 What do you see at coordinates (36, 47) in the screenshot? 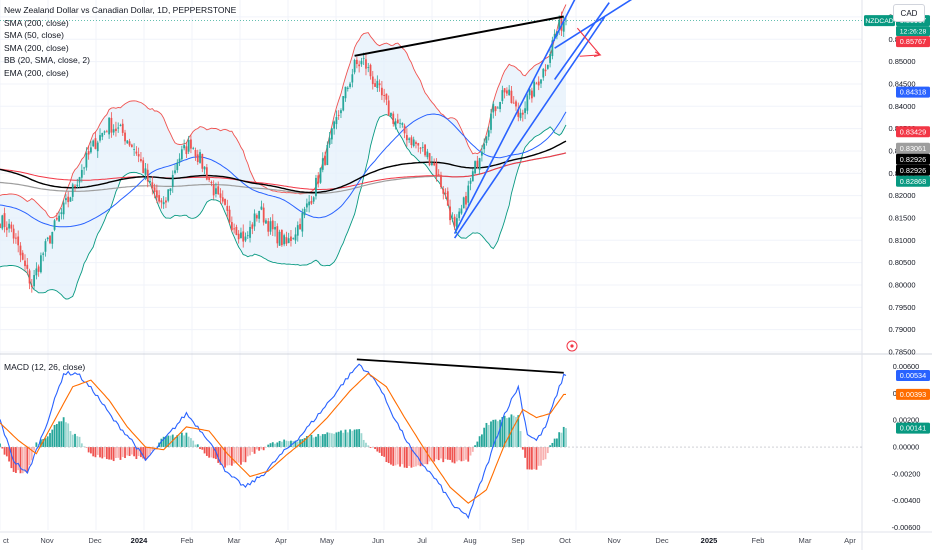
I see `legend-sma200-second: SMA (200, close)` at bounding box center [36, 47].